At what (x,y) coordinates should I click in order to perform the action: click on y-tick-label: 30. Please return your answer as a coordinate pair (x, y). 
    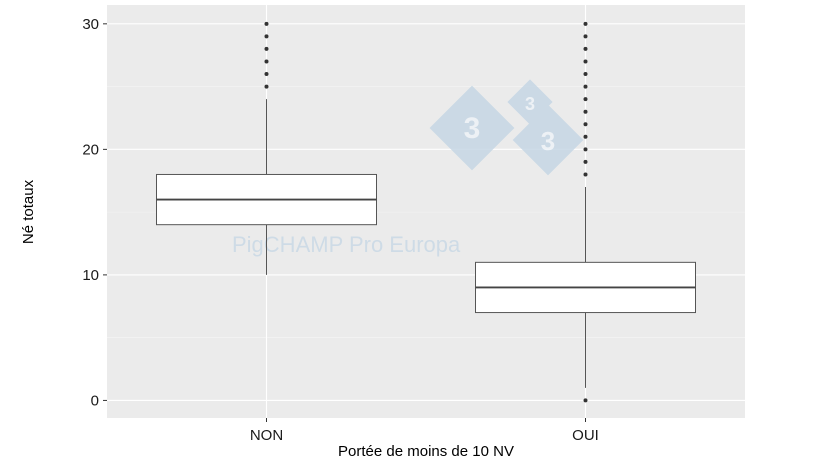
    Looking at the image, I should click on (90, 24).